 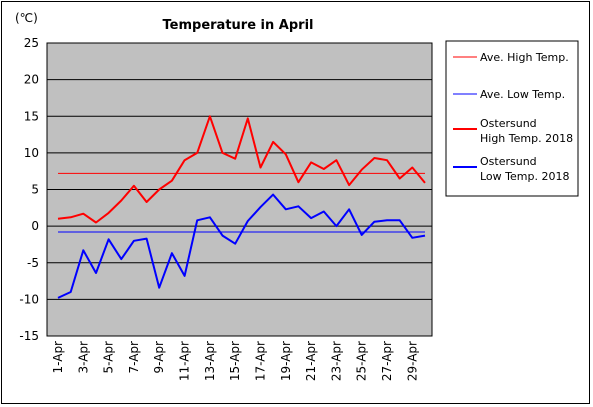 What do you see at coordinates (31, 43) in the screenshot?
I see `y-tick-label: 25` at bounding box center [31, 43].